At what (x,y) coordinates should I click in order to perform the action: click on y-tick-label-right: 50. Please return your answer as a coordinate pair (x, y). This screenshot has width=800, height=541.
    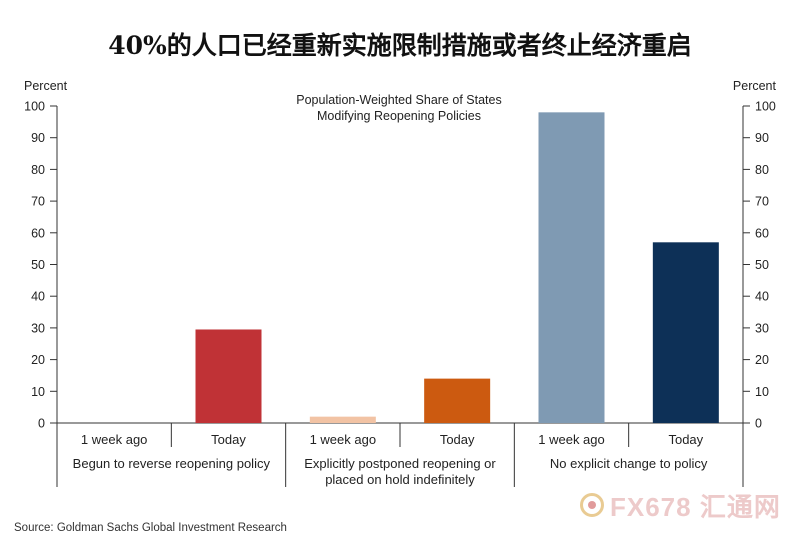
    Looking at the image, I should click on (762, 265).